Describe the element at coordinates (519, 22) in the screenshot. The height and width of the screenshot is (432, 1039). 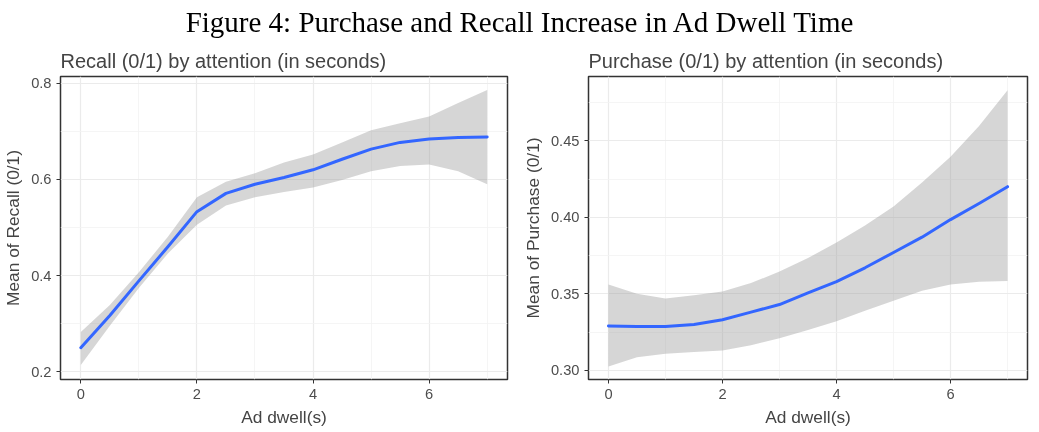
I see `chart-title: Figure 4: Purchase and Recall Increase in Ad Dwell Time` at that location.